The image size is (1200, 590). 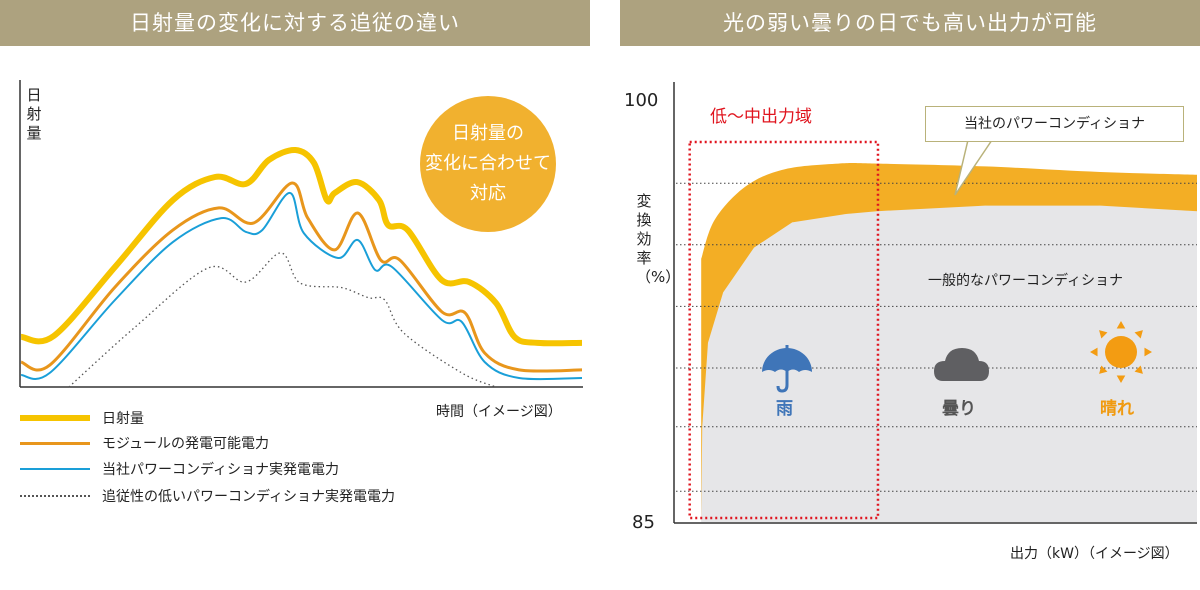 What do you see at coordinates (499, 412) in the screenshot?
I see `left-xlabel: 時間（イメージ図）` at bounding box center [499, 412].